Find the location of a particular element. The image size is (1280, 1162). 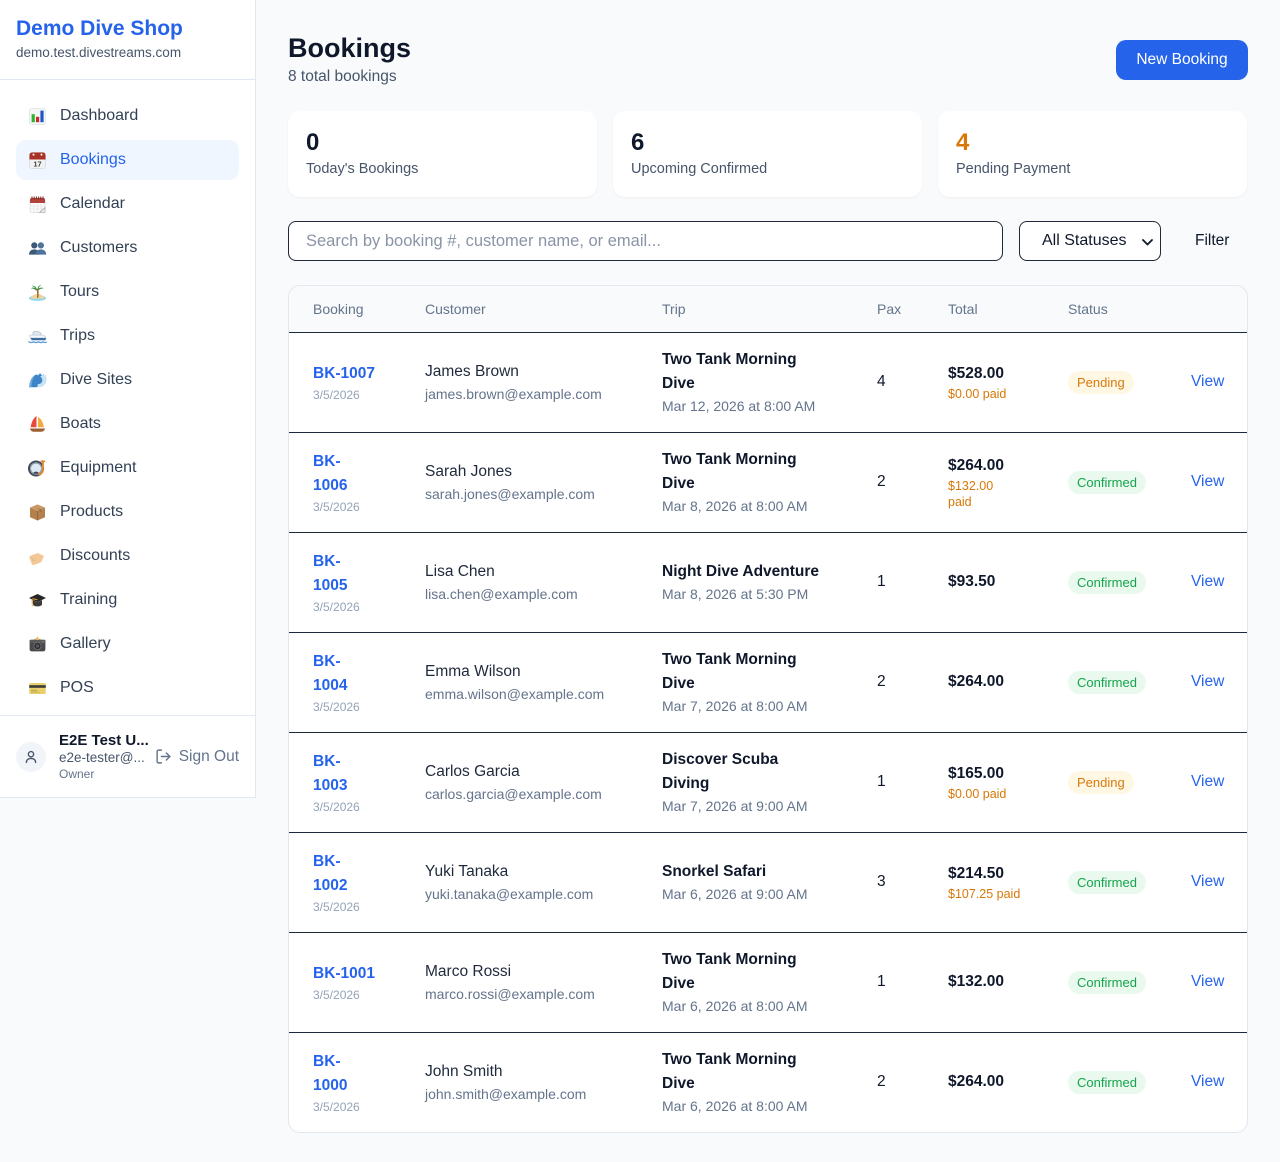

svg-text: 17 is located at coordinates (37, 163).